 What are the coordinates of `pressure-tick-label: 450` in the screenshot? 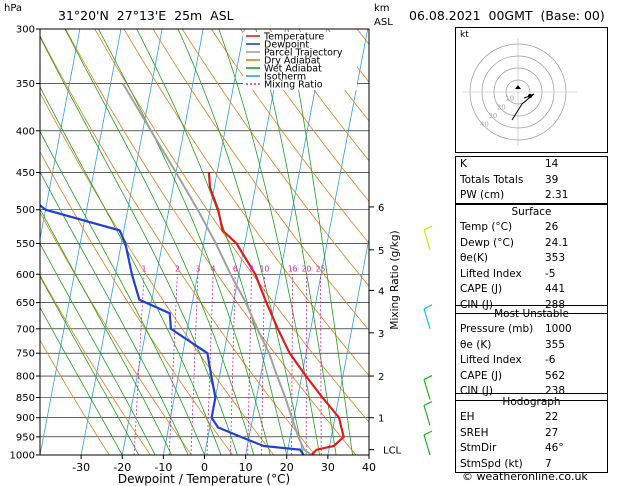 It's located at (25, 173).